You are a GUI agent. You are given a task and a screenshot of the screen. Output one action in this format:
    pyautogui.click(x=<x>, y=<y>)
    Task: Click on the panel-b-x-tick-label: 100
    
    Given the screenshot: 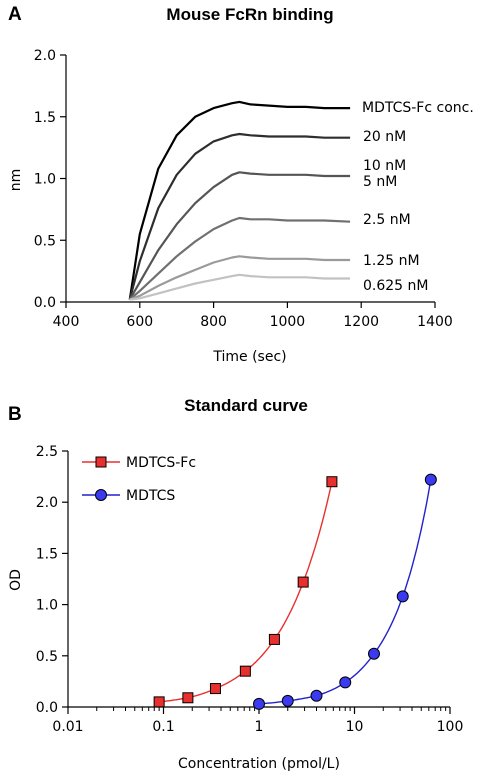 What is the action you would take?
    pyautogui.click(x=450, y=727)
    